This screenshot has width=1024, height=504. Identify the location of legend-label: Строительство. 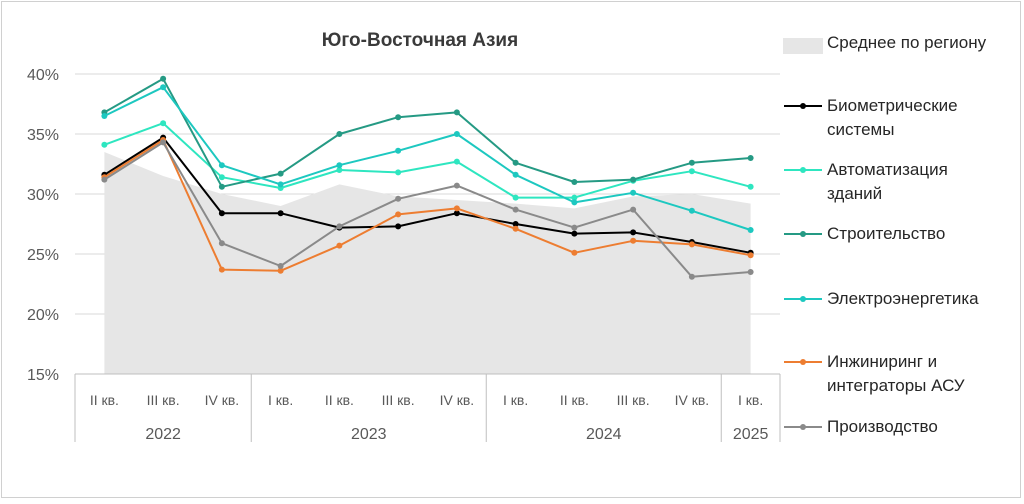
(886, 233).